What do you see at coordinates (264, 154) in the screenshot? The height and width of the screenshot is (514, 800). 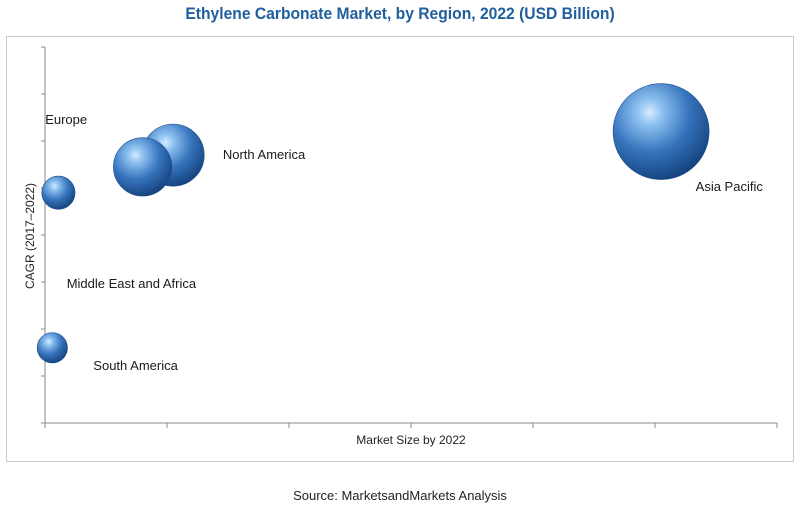 I see `bubble-label-north-america: North America` at bounding box center [264, 154].